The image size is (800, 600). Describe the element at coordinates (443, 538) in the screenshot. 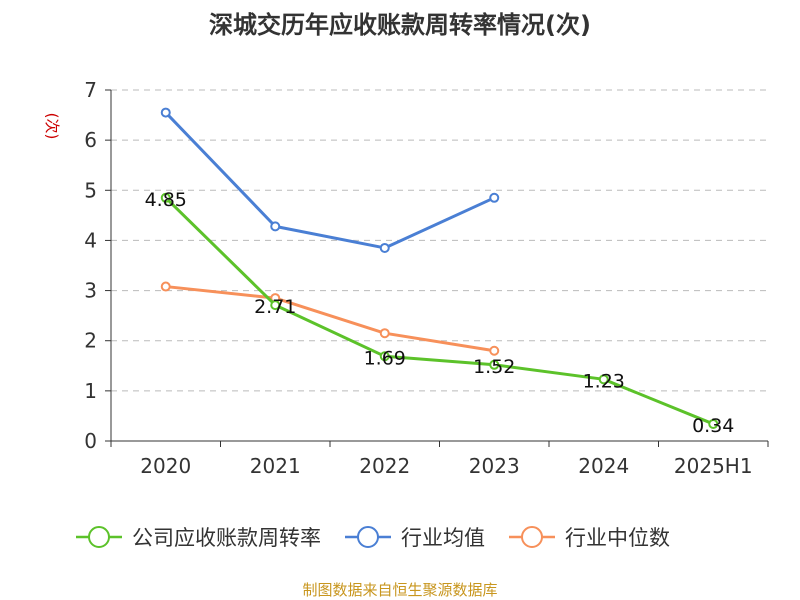

I see `legend-label: 行业均值` at that location.